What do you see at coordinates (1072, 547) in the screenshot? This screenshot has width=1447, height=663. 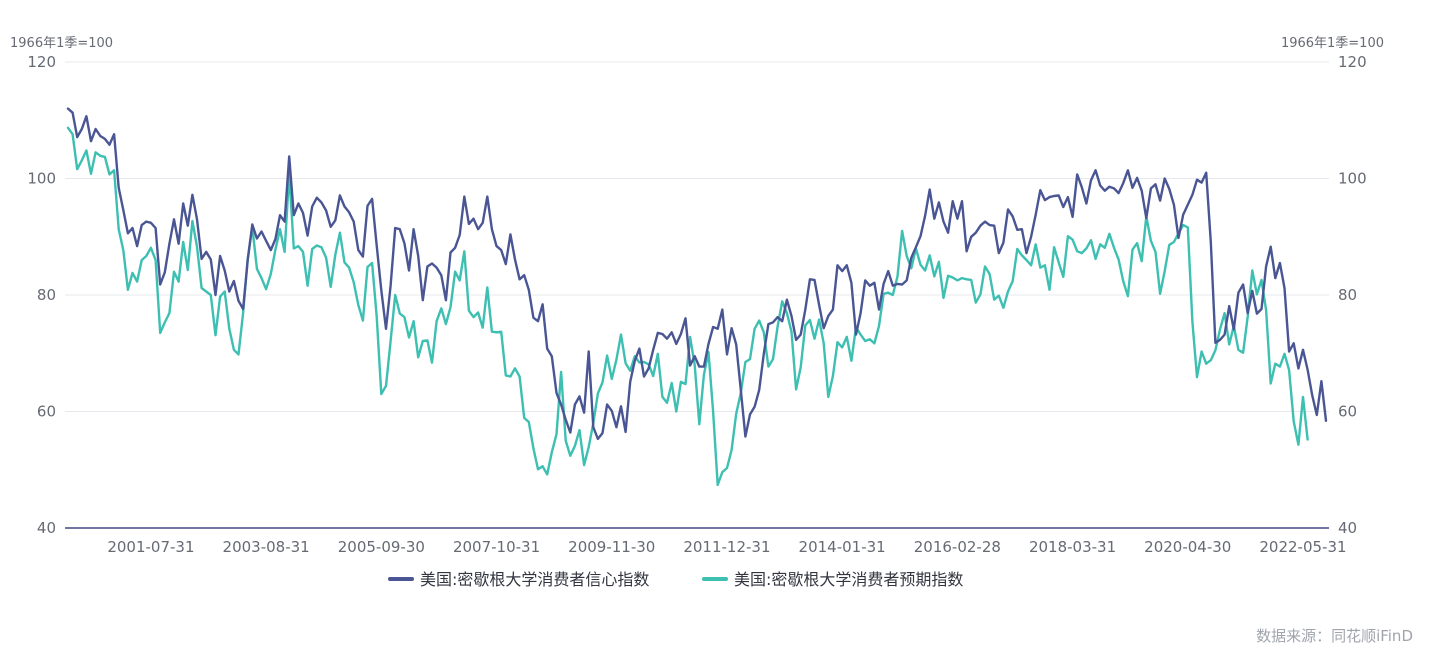 I see `x-tick-label: 2018-03-31` at bounding box center [1072, 547].